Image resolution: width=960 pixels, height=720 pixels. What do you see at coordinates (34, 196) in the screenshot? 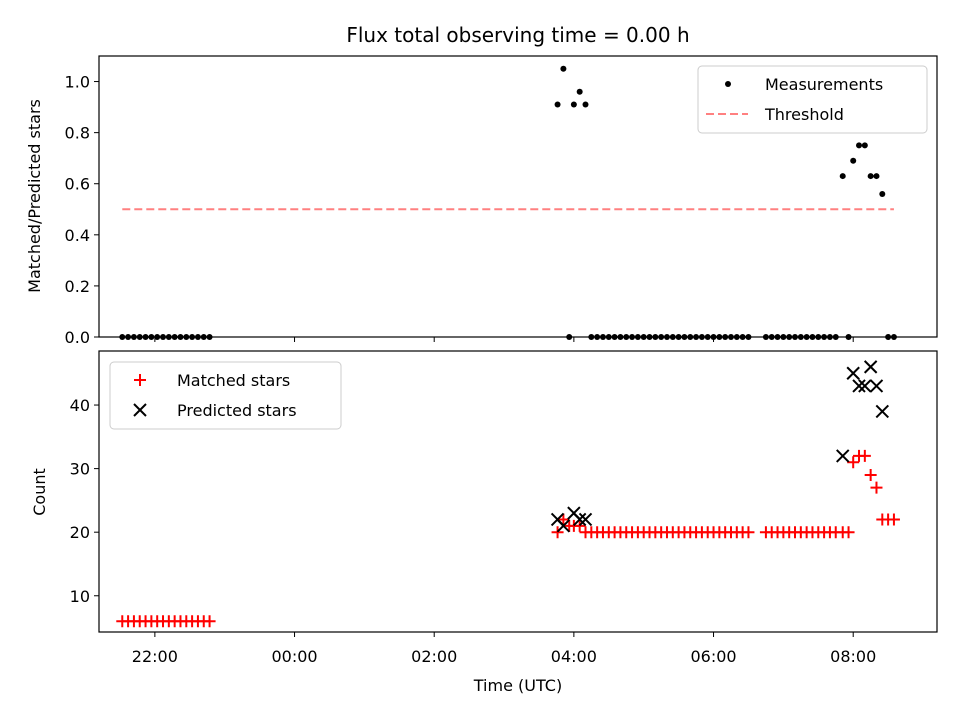
I see `top-y-axis-label: Matched/Predicted stars` at bounding box center [34, 196].